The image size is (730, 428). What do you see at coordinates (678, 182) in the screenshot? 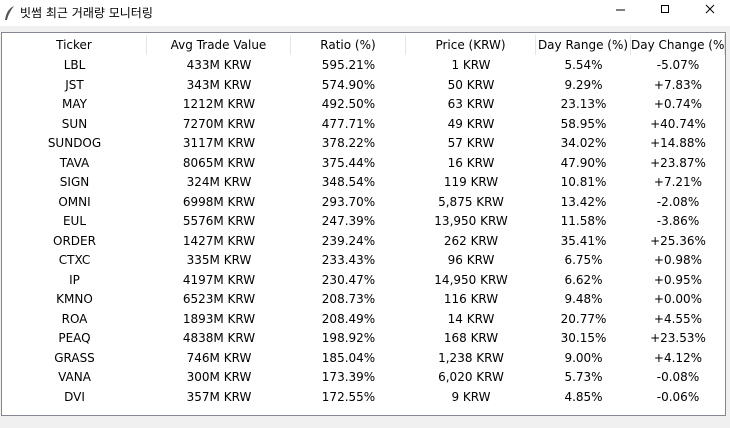
I see `table-cell: +7.21%` at bounding box center [678, 182].